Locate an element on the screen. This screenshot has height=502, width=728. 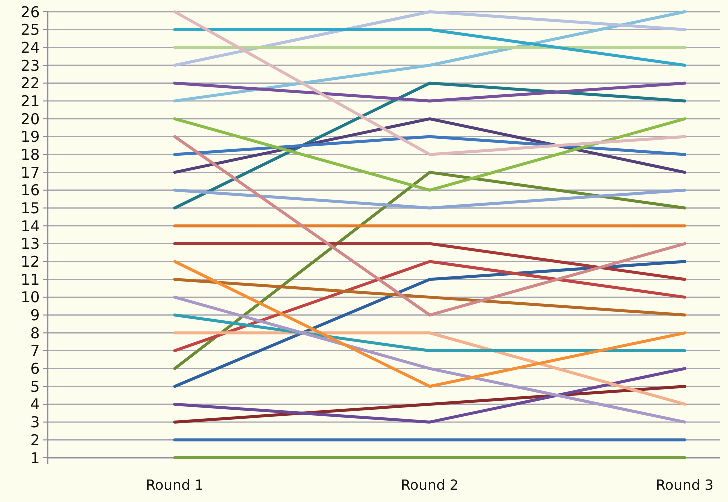
y-tick-label: 10 is located at coordinates (30, 297).